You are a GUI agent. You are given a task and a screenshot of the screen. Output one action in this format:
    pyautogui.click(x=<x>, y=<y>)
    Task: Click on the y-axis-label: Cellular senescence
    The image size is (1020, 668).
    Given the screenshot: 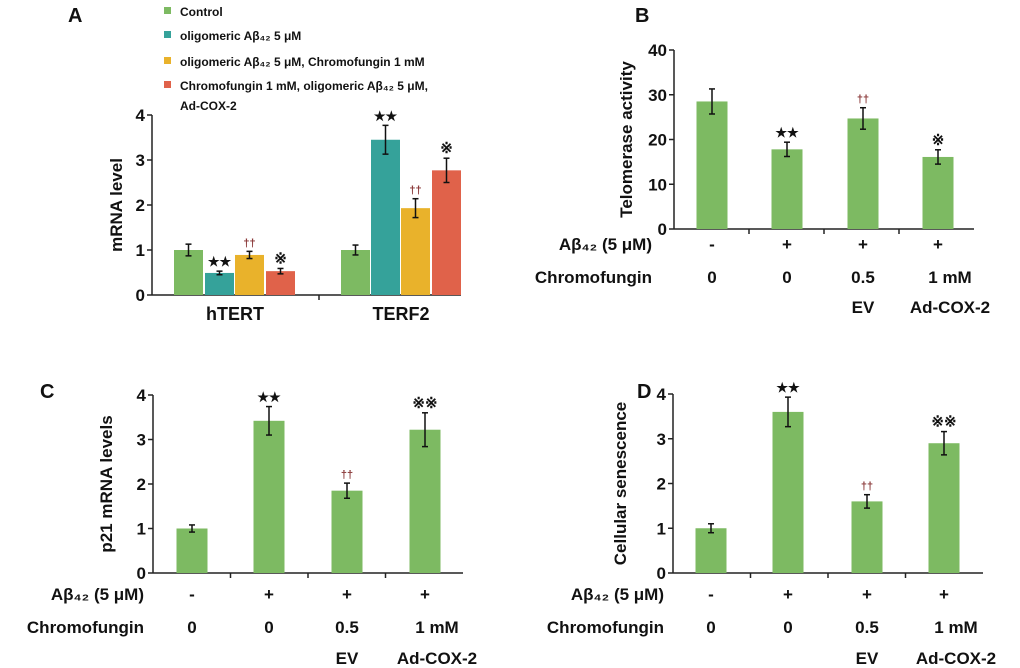 What is the action you would take?
    pyautogui.click(x=620, y=483)
    